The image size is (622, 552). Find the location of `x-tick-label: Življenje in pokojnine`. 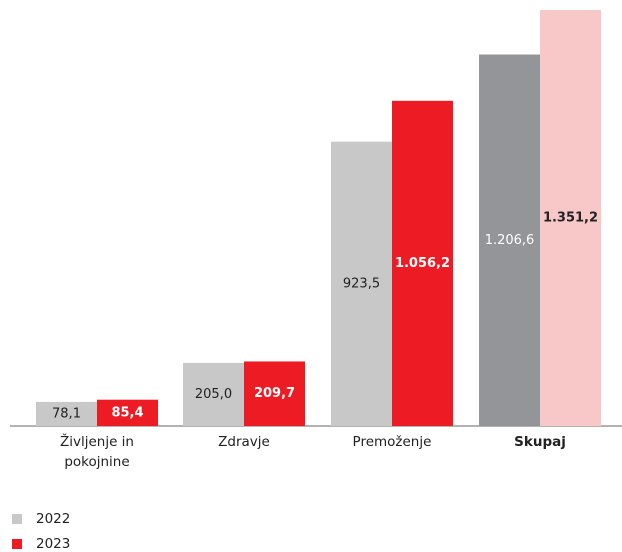

x-tick-label: Življenje in pokojnine is located at coordinates (96, 452).